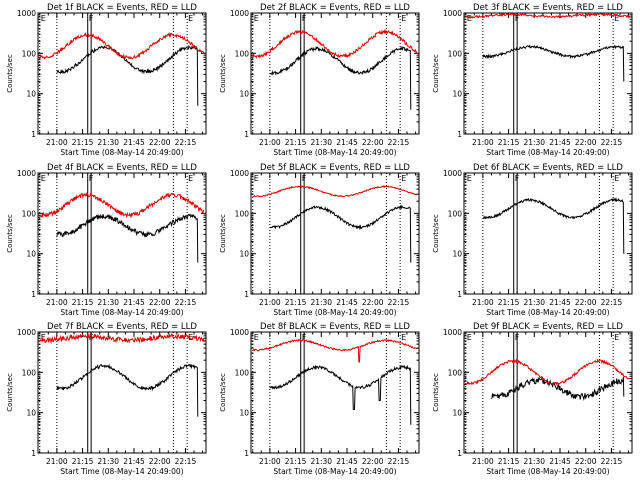 This screenshot has height=480, width=640. Describe the element at coordinates (335, 8) in the screenshot. I see `panel-title: Det 2f BLACK = Events, RED = LLD` at that location.